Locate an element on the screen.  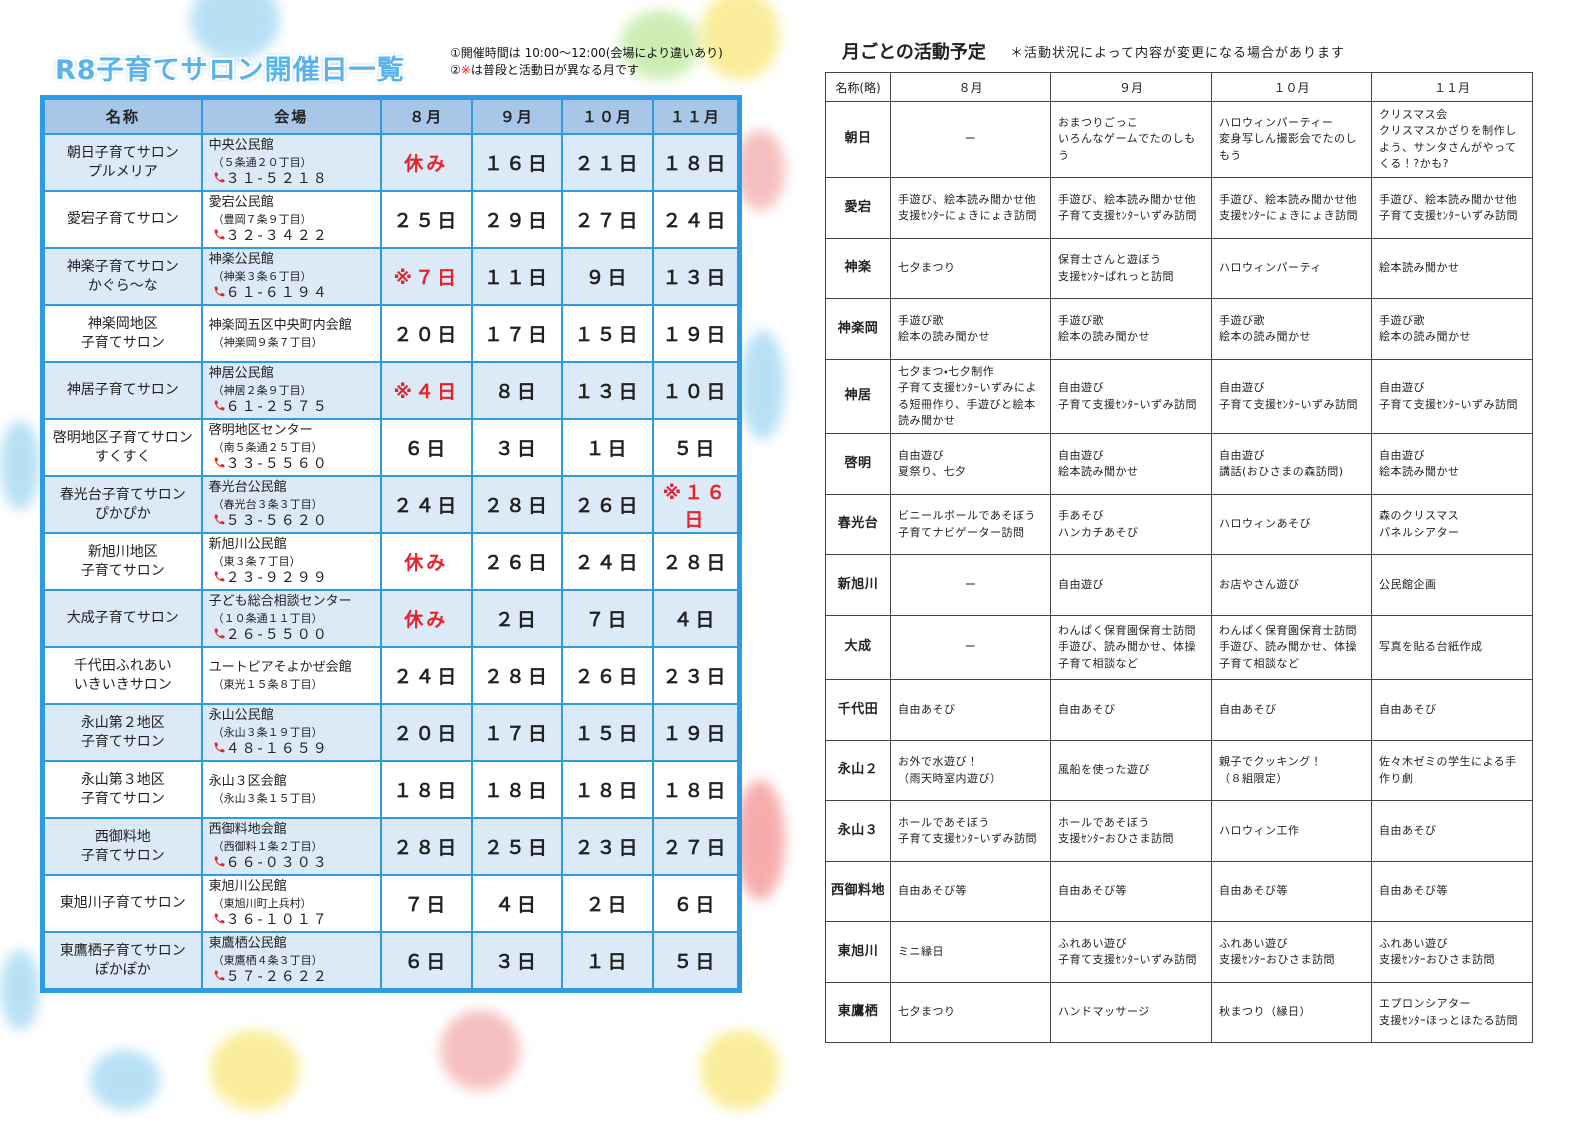
activity-cell: 手遊び歌 絵本の読み聞かせ is located at coordinates (1291, 329).